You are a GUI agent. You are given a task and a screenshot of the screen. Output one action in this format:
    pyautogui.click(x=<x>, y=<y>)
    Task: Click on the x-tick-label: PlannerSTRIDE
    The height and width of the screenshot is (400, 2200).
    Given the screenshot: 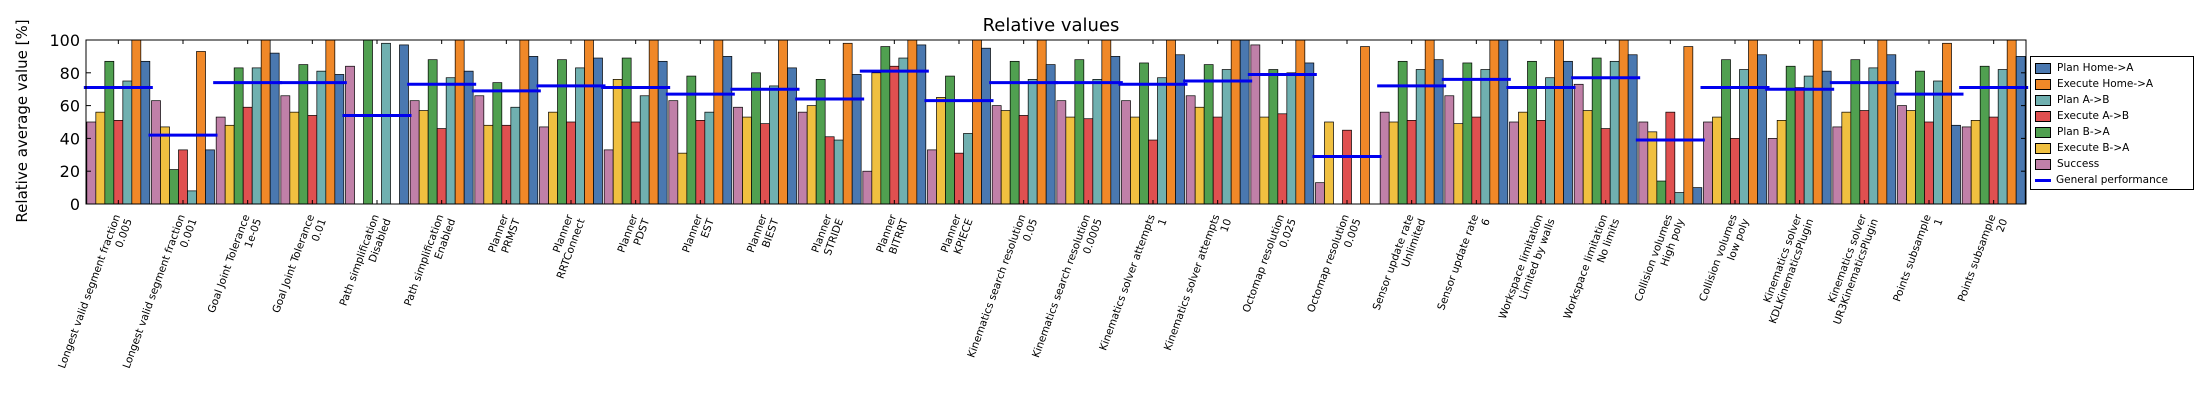 What is the action you would take?
    pyautogui.click(x=828, y=235)
    